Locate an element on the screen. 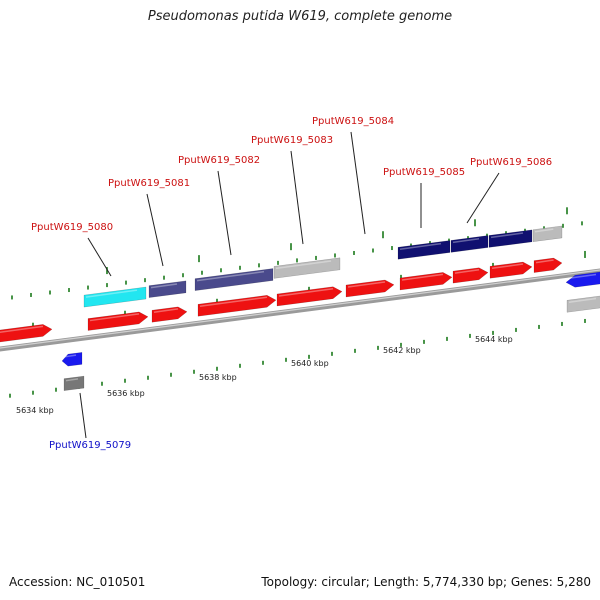  backbone-line is located at coordinates (300, 310).